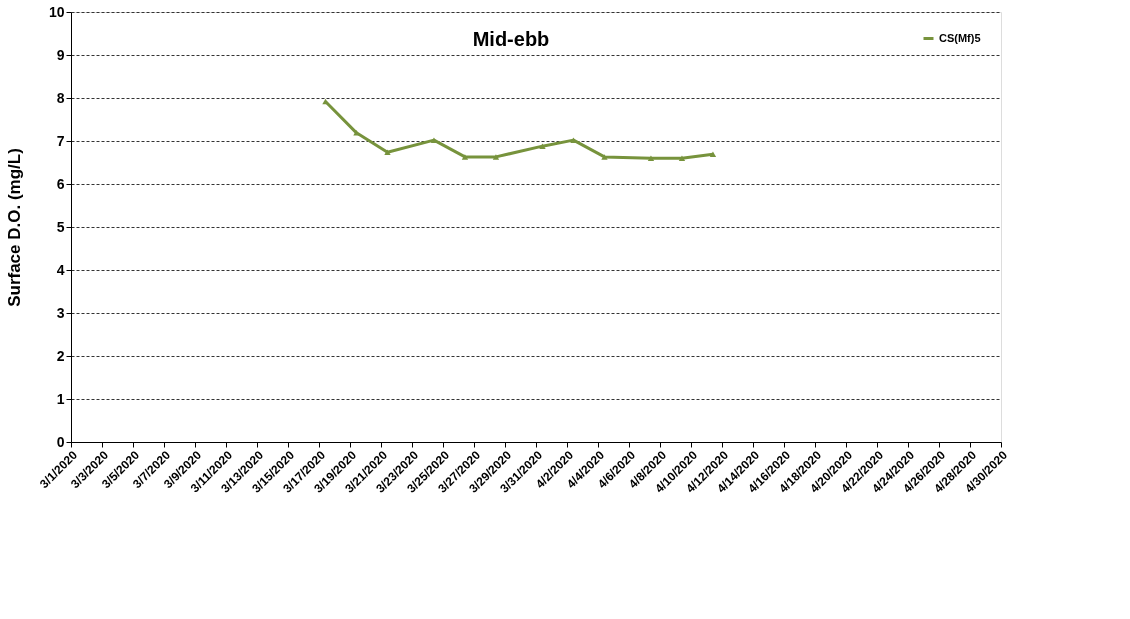  Describe the element at coordinates (56, 11) in the screenshot. I see `y-tick-label: 10` at that location.